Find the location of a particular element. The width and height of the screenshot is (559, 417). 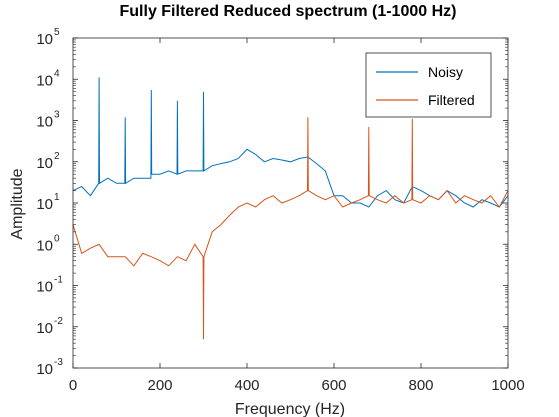

y-axis-label: Amplitude is located at coordinates (17, 203).